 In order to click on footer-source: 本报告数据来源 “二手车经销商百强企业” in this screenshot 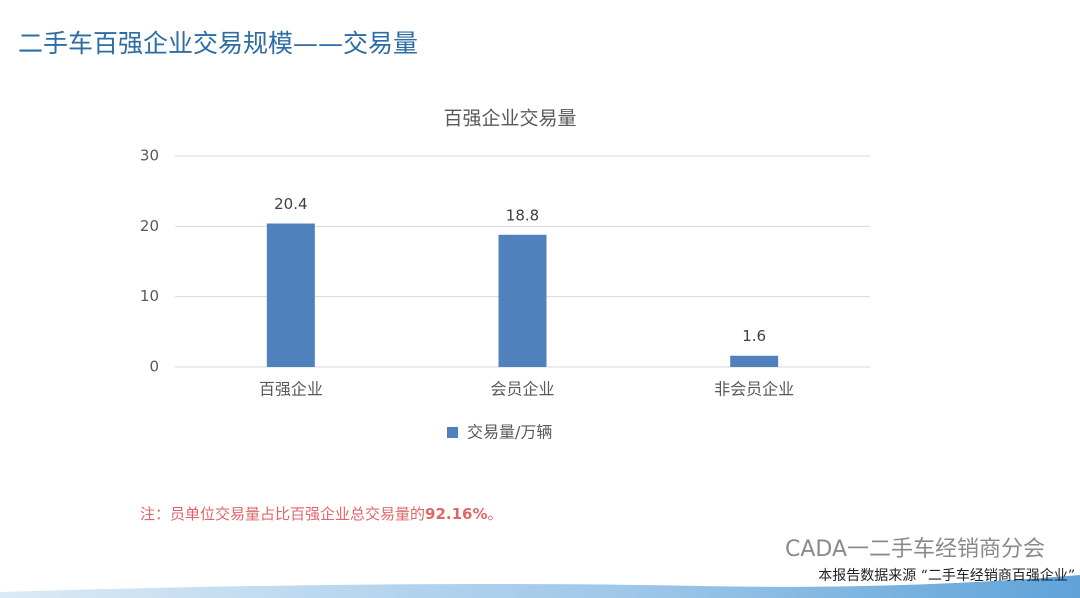, I will do `click(946, 575)`.